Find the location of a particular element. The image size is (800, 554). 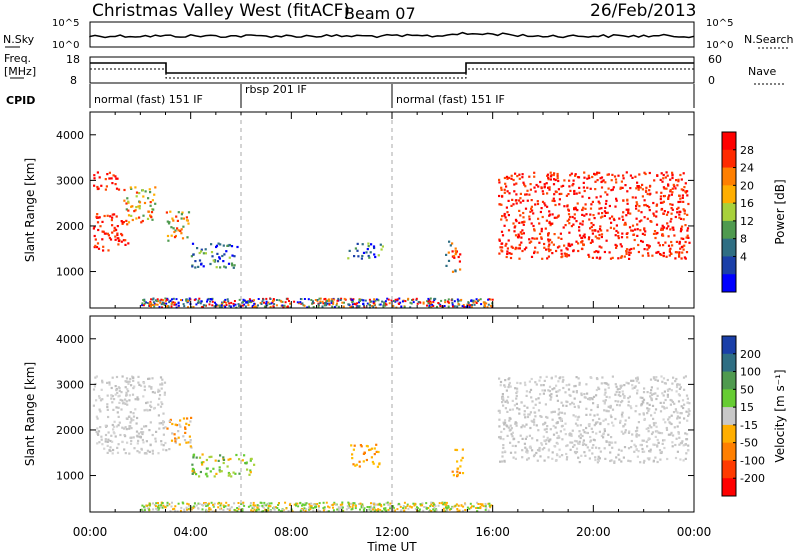

colorbar-tick-label: 15 is located at coordinates (747, 407).